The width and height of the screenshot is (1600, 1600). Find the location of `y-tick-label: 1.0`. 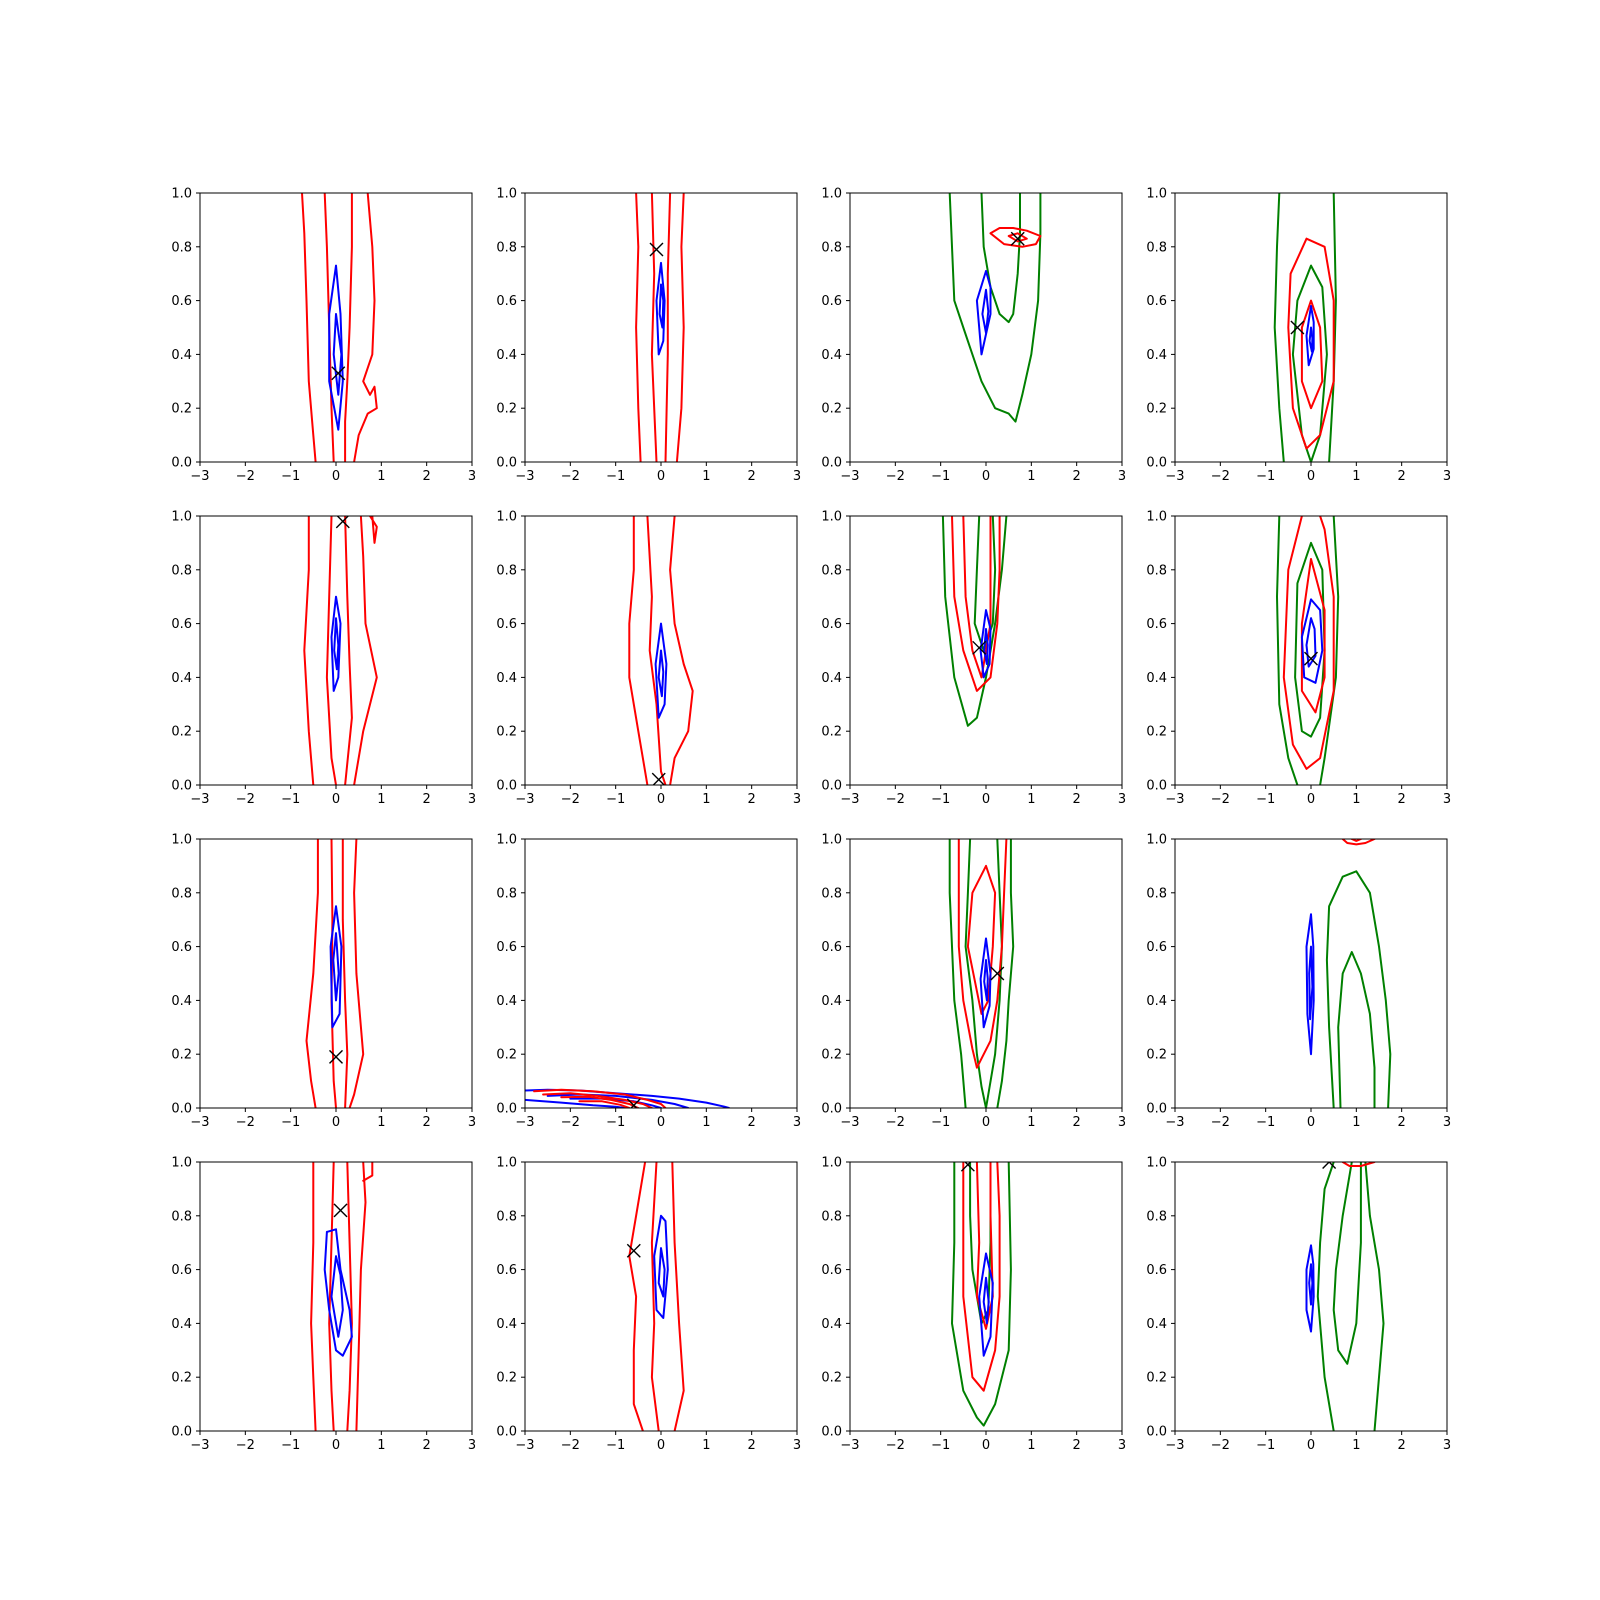

y-tick-label: 1.0 is located at coordinates (506, 517).